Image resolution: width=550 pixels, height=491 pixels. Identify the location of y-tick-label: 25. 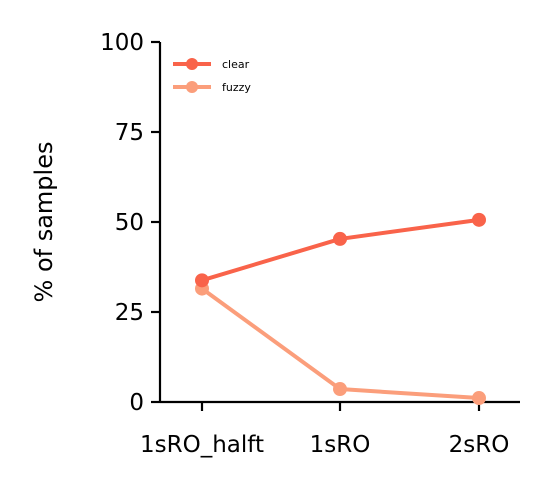
(129, 313).